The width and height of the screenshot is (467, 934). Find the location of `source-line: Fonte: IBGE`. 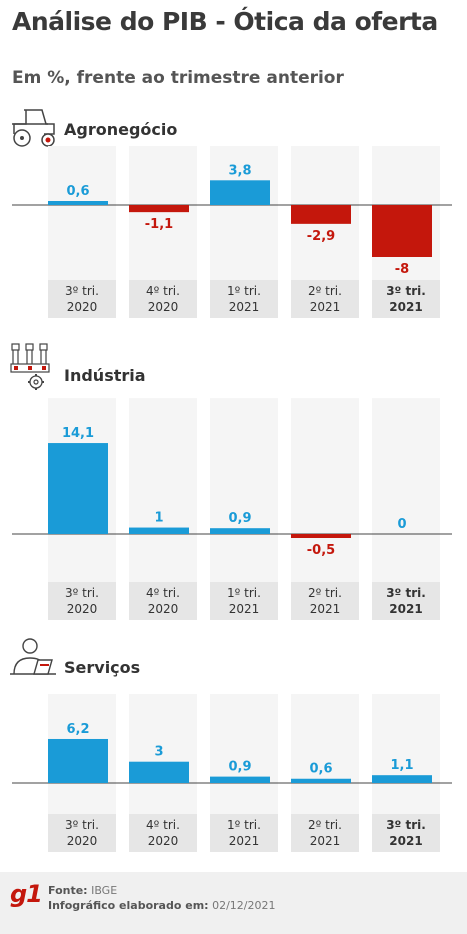

source-line: Fonte: IBGE is located at coordinates (82, 890).